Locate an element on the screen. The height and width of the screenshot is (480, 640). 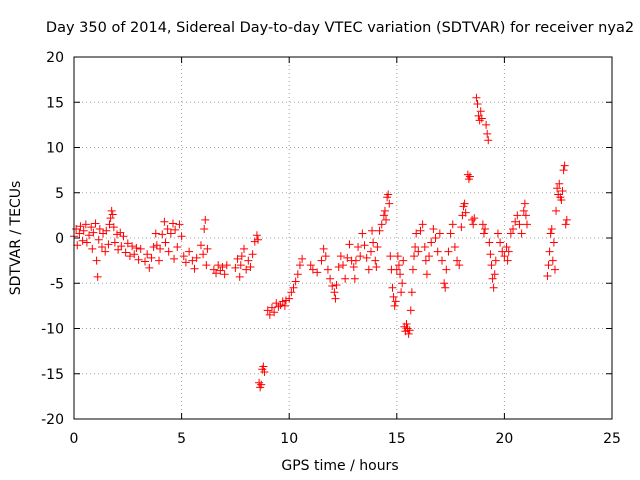
x-tick-label: 15 is located at coordinates (397, 439).